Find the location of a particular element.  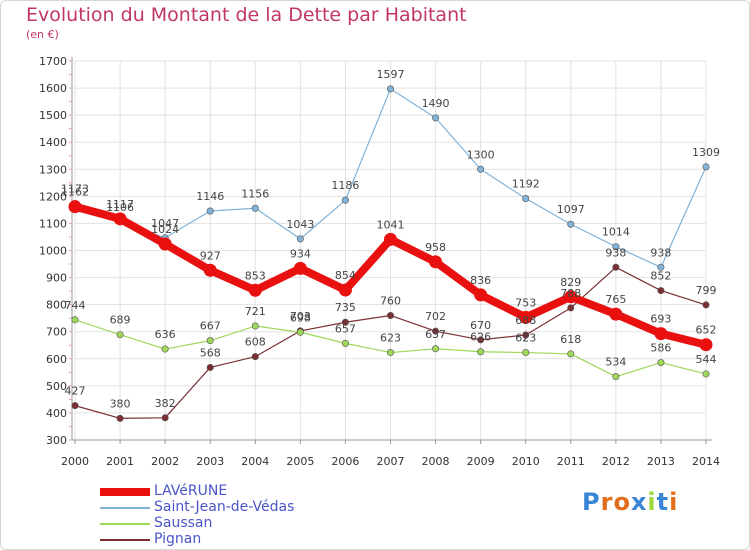

data-label-pignan: 703 is located at coordinates (300, 316).